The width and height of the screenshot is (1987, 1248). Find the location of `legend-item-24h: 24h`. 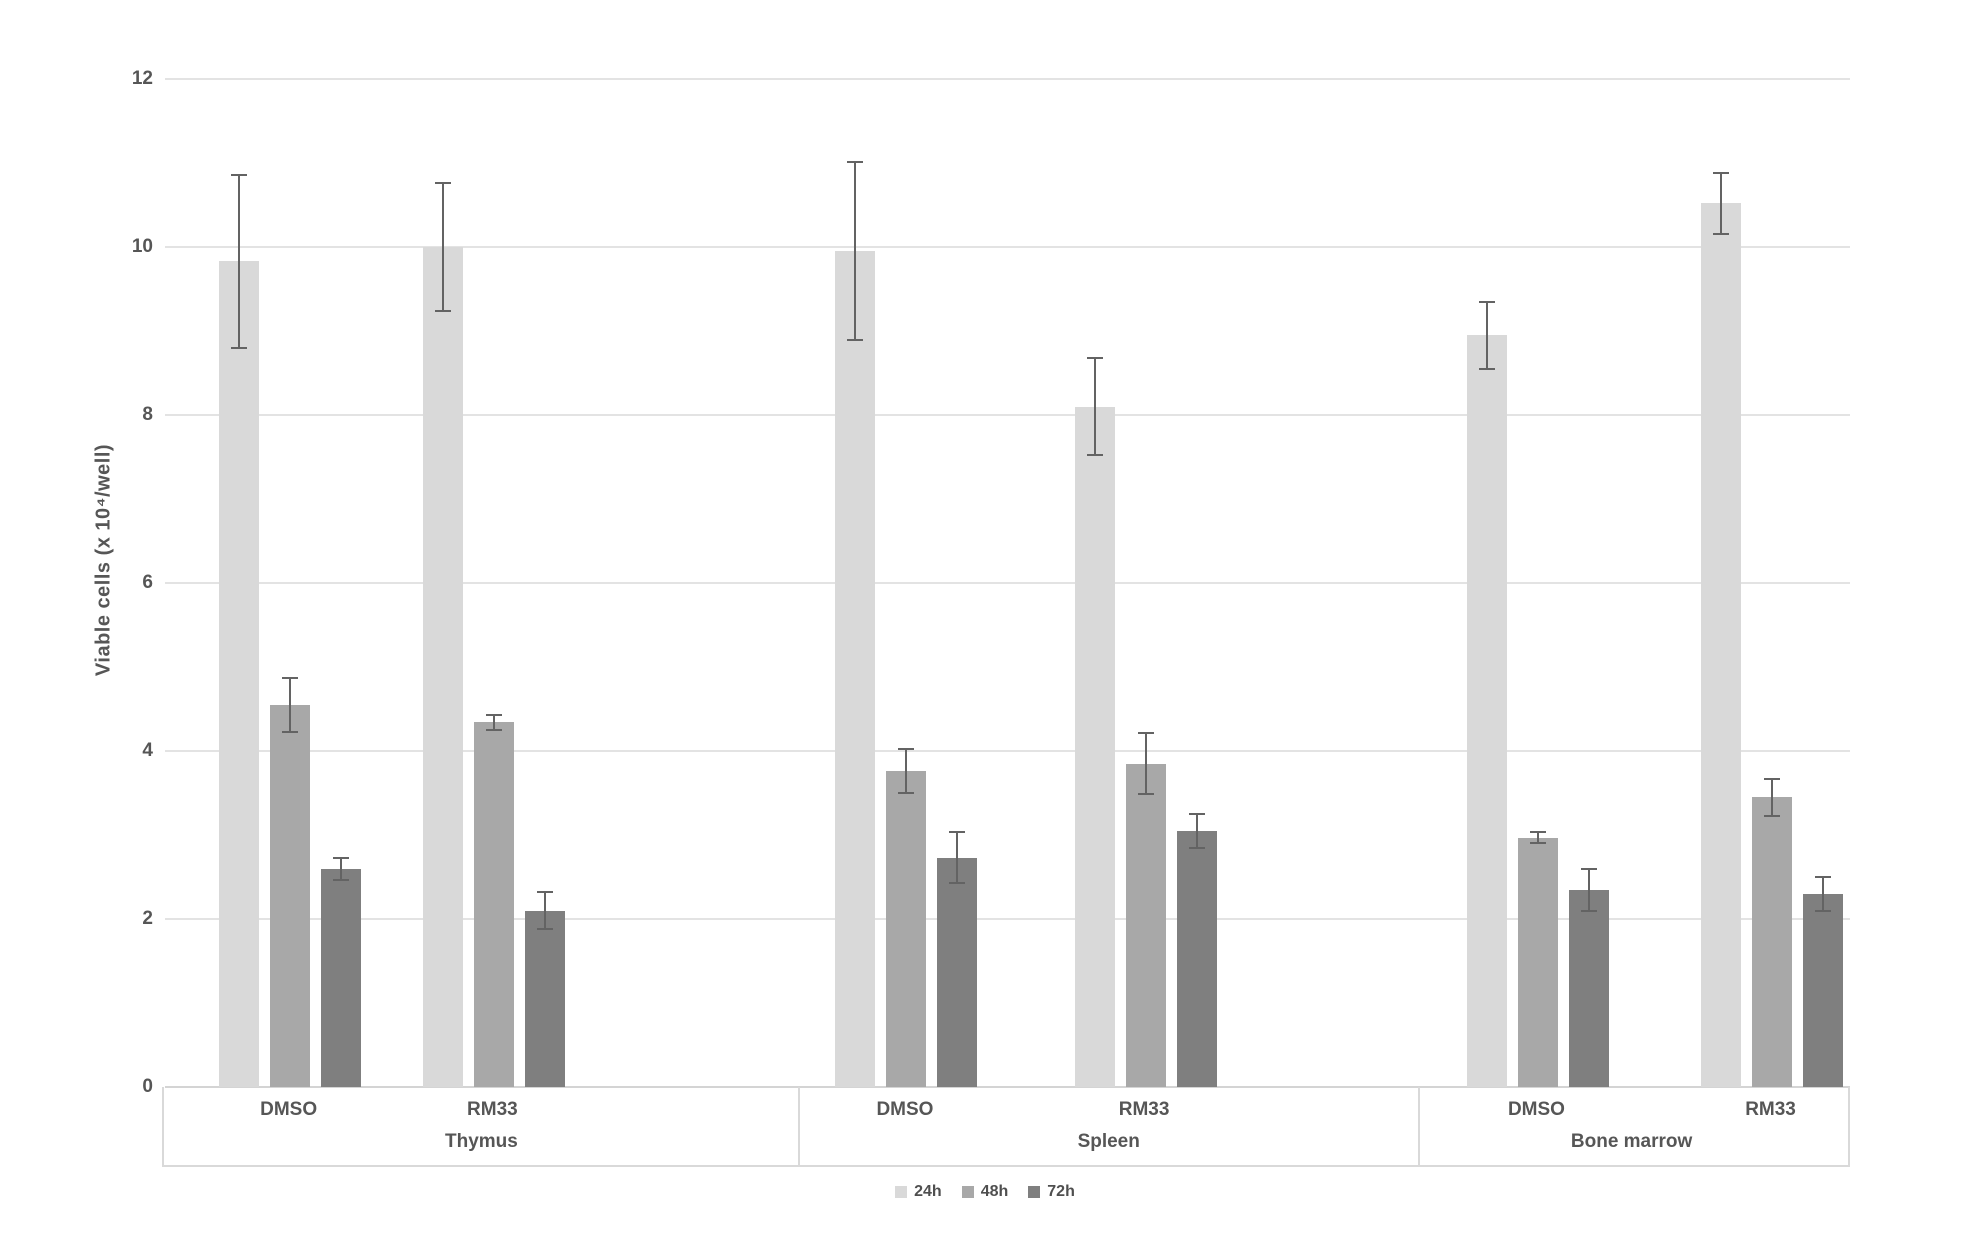

legend-item-24h: 24h is located at coordinates (918, 1192).